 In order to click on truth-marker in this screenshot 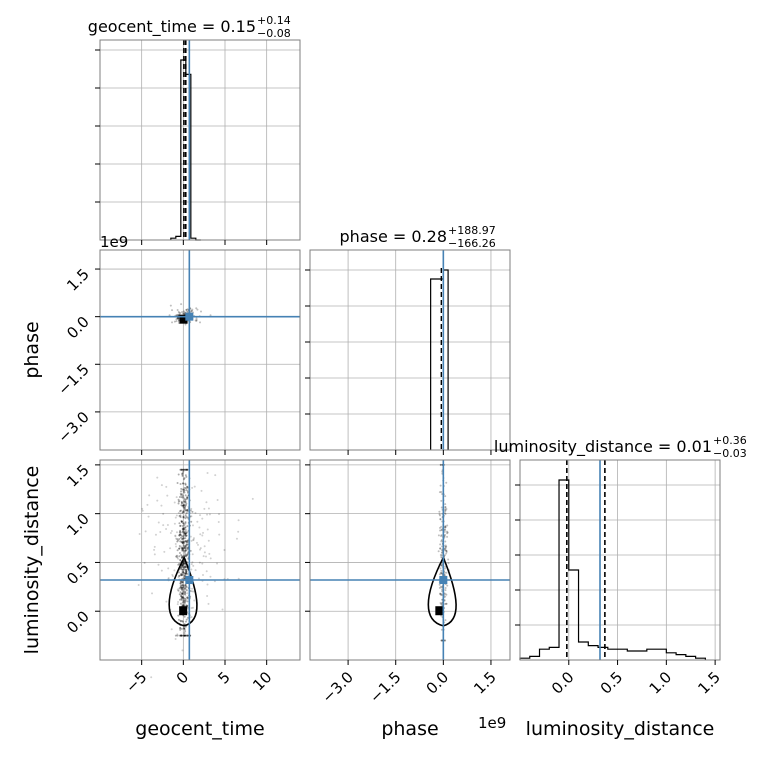, I will do `click(443, 580)`.